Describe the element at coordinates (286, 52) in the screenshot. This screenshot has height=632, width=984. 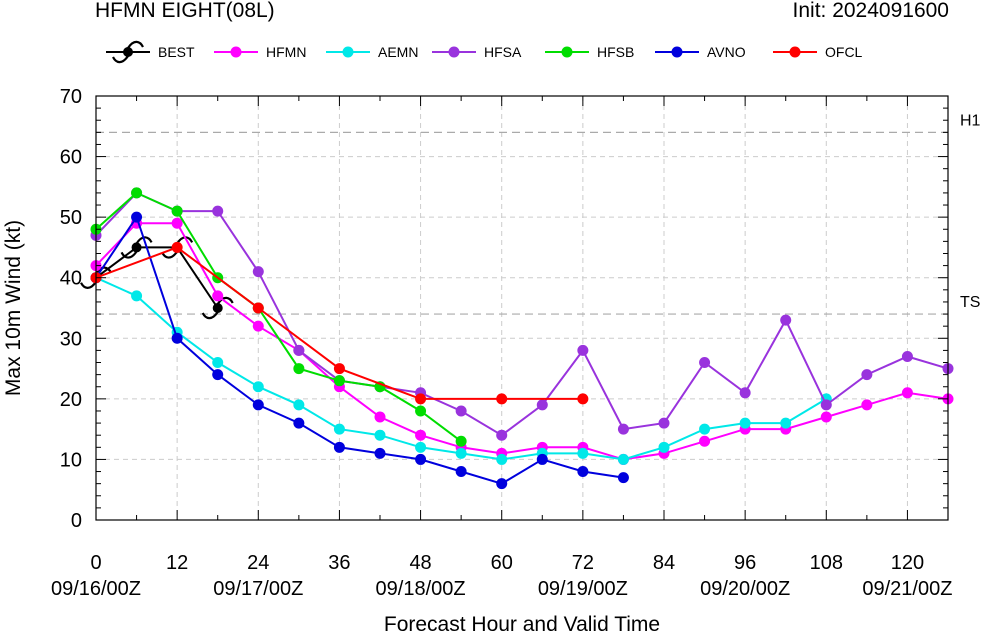
I see `legend-label: HFMN` at that location.